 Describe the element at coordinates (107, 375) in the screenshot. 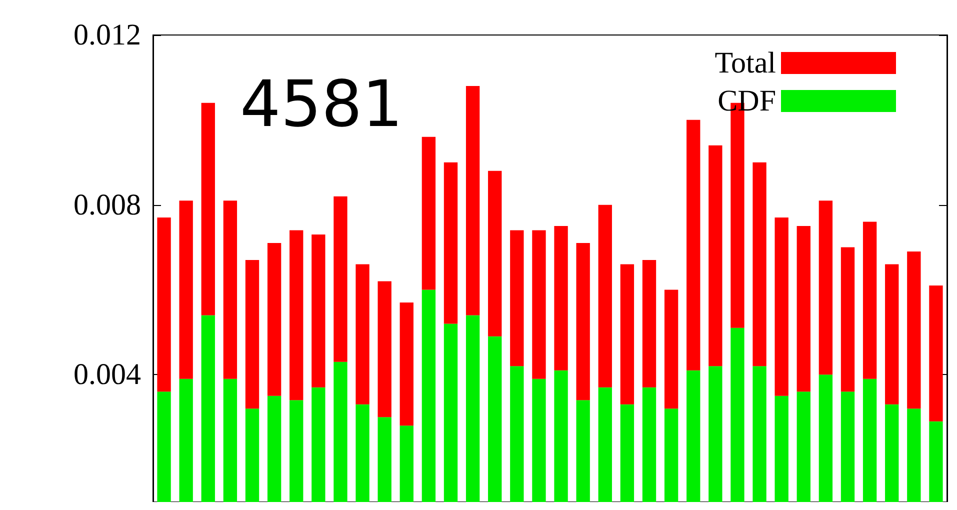

I see `y-tick-label: 0.004` at that location.